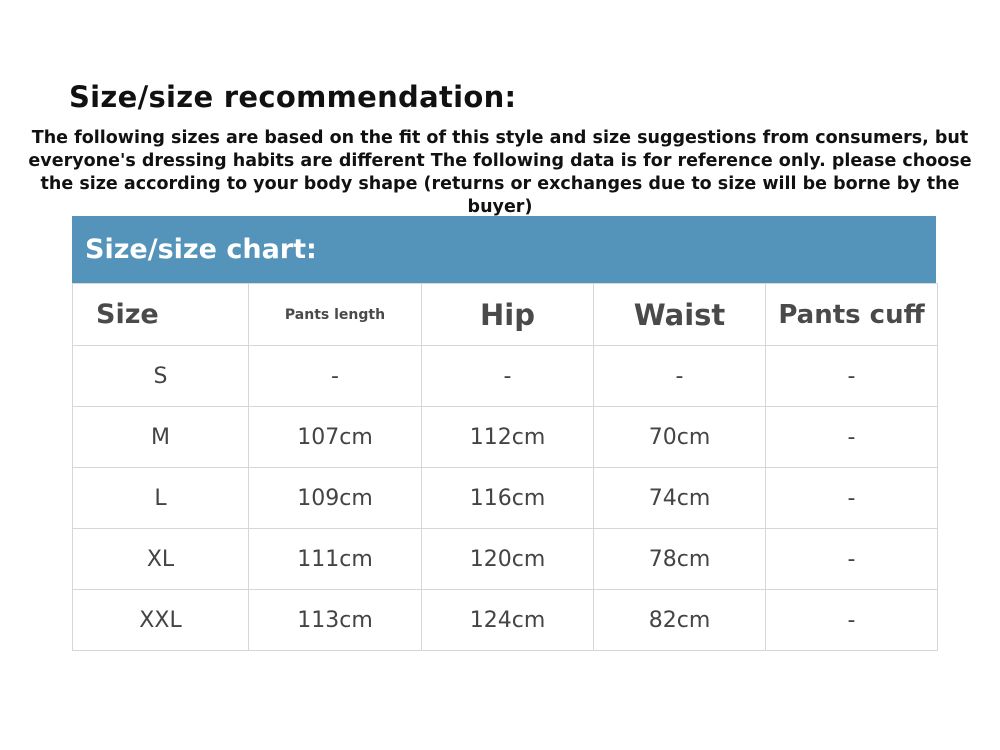  Describe the element at coordinates (335, 437) in the screenshot. I see `cell-pants-length: 107cm` at that location.